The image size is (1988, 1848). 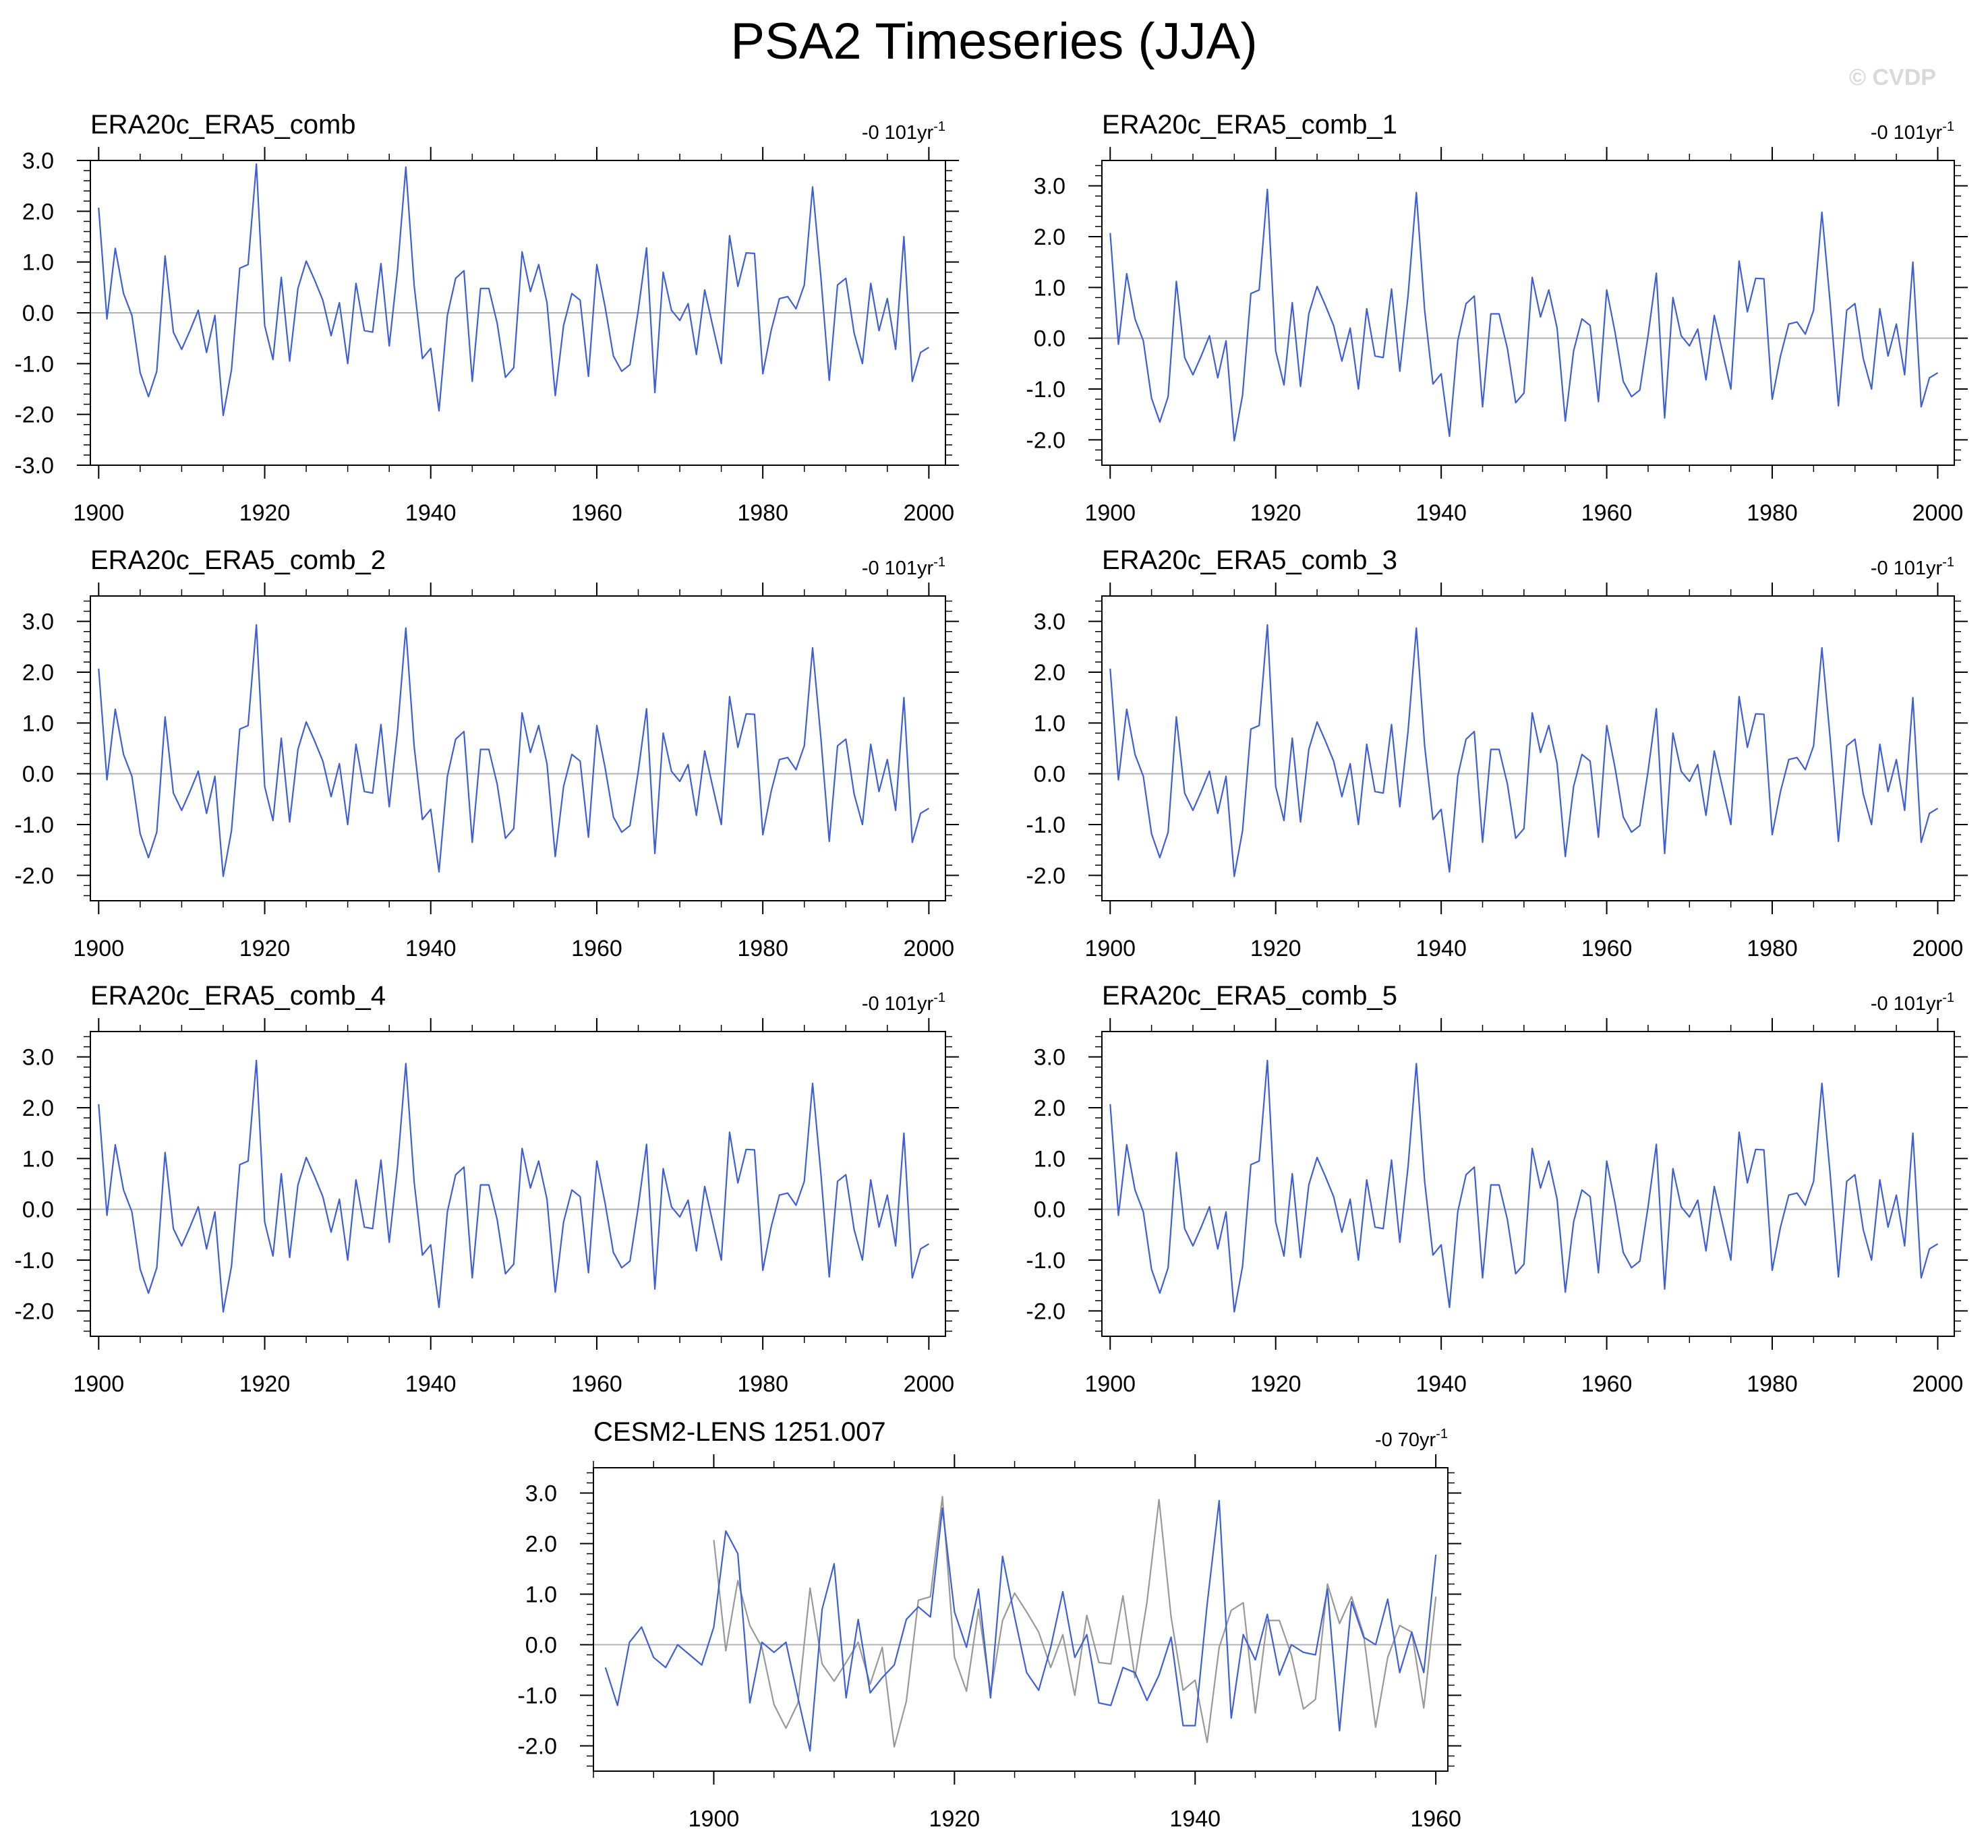 What do you see at coordinates (1250, 125) in the screenshot?
I see `panel-title: ERA20c_ERA5_comb_1` at bounding box center [1250, 125].